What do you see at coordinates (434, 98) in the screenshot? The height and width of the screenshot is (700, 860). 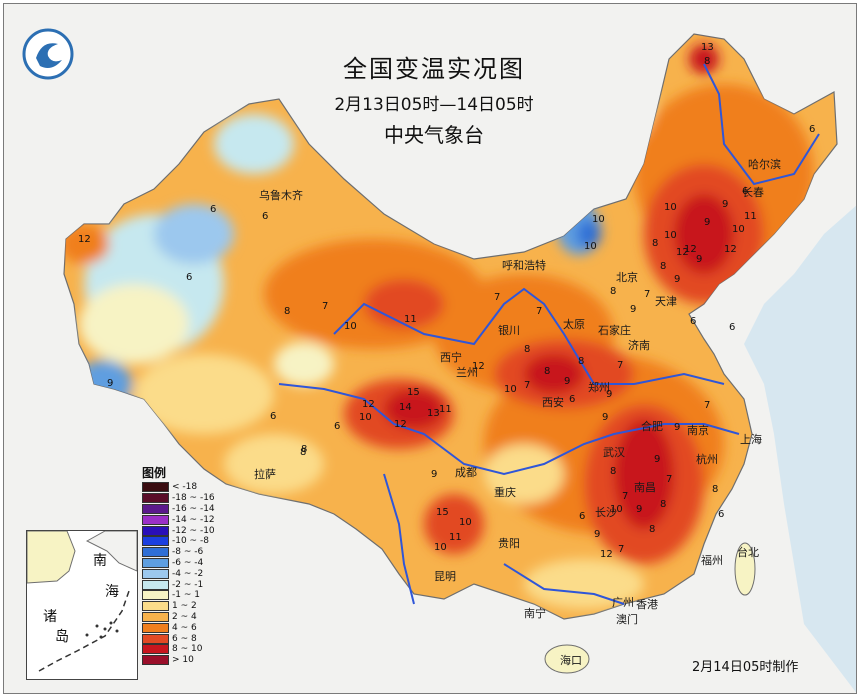 I see `title-block: 全国变温实况图 2月13日05时—14日05时 中央气象台` at bounding box center [434, 98].